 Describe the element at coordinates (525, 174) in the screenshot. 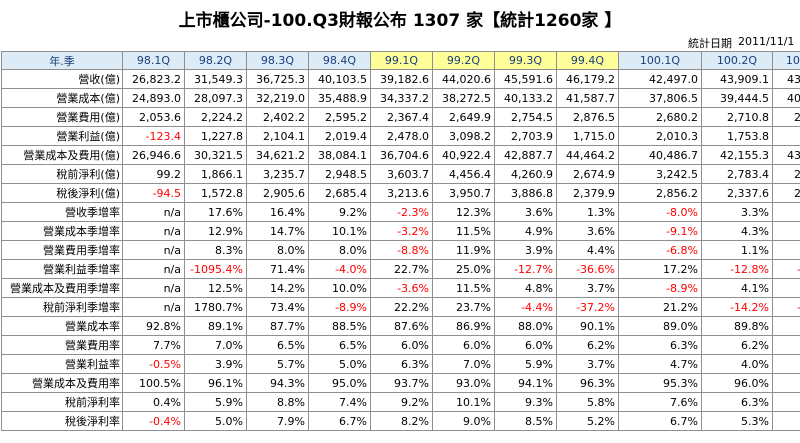

I see `table-cell: 4,260.9` at that location.